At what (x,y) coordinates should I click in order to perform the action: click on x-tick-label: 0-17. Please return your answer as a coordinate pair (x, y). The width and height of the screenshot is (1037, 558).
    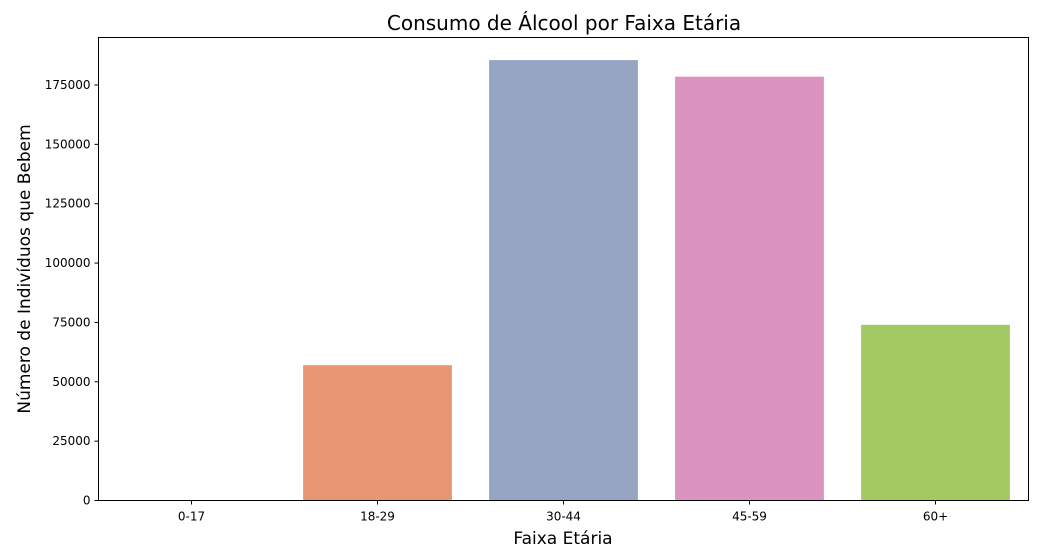
    Looking at the image, I should click on (191, 517).